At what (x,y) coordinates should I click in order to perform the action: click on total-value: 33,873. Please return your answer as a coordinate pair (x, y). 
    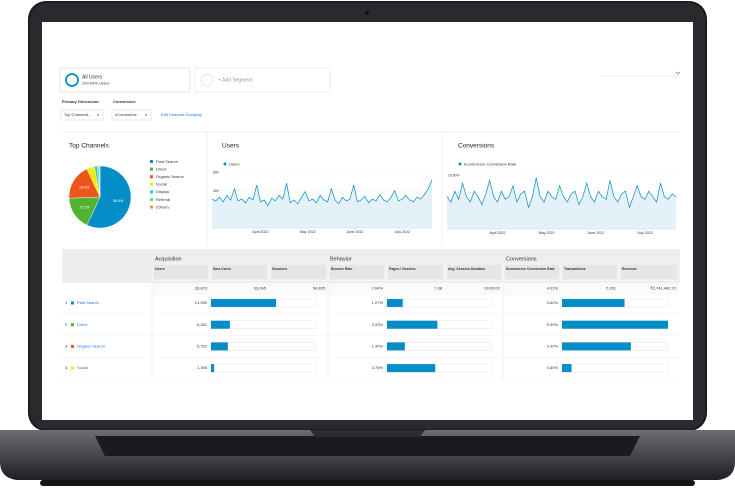
    Looking at the image, I should click on (201, 288).